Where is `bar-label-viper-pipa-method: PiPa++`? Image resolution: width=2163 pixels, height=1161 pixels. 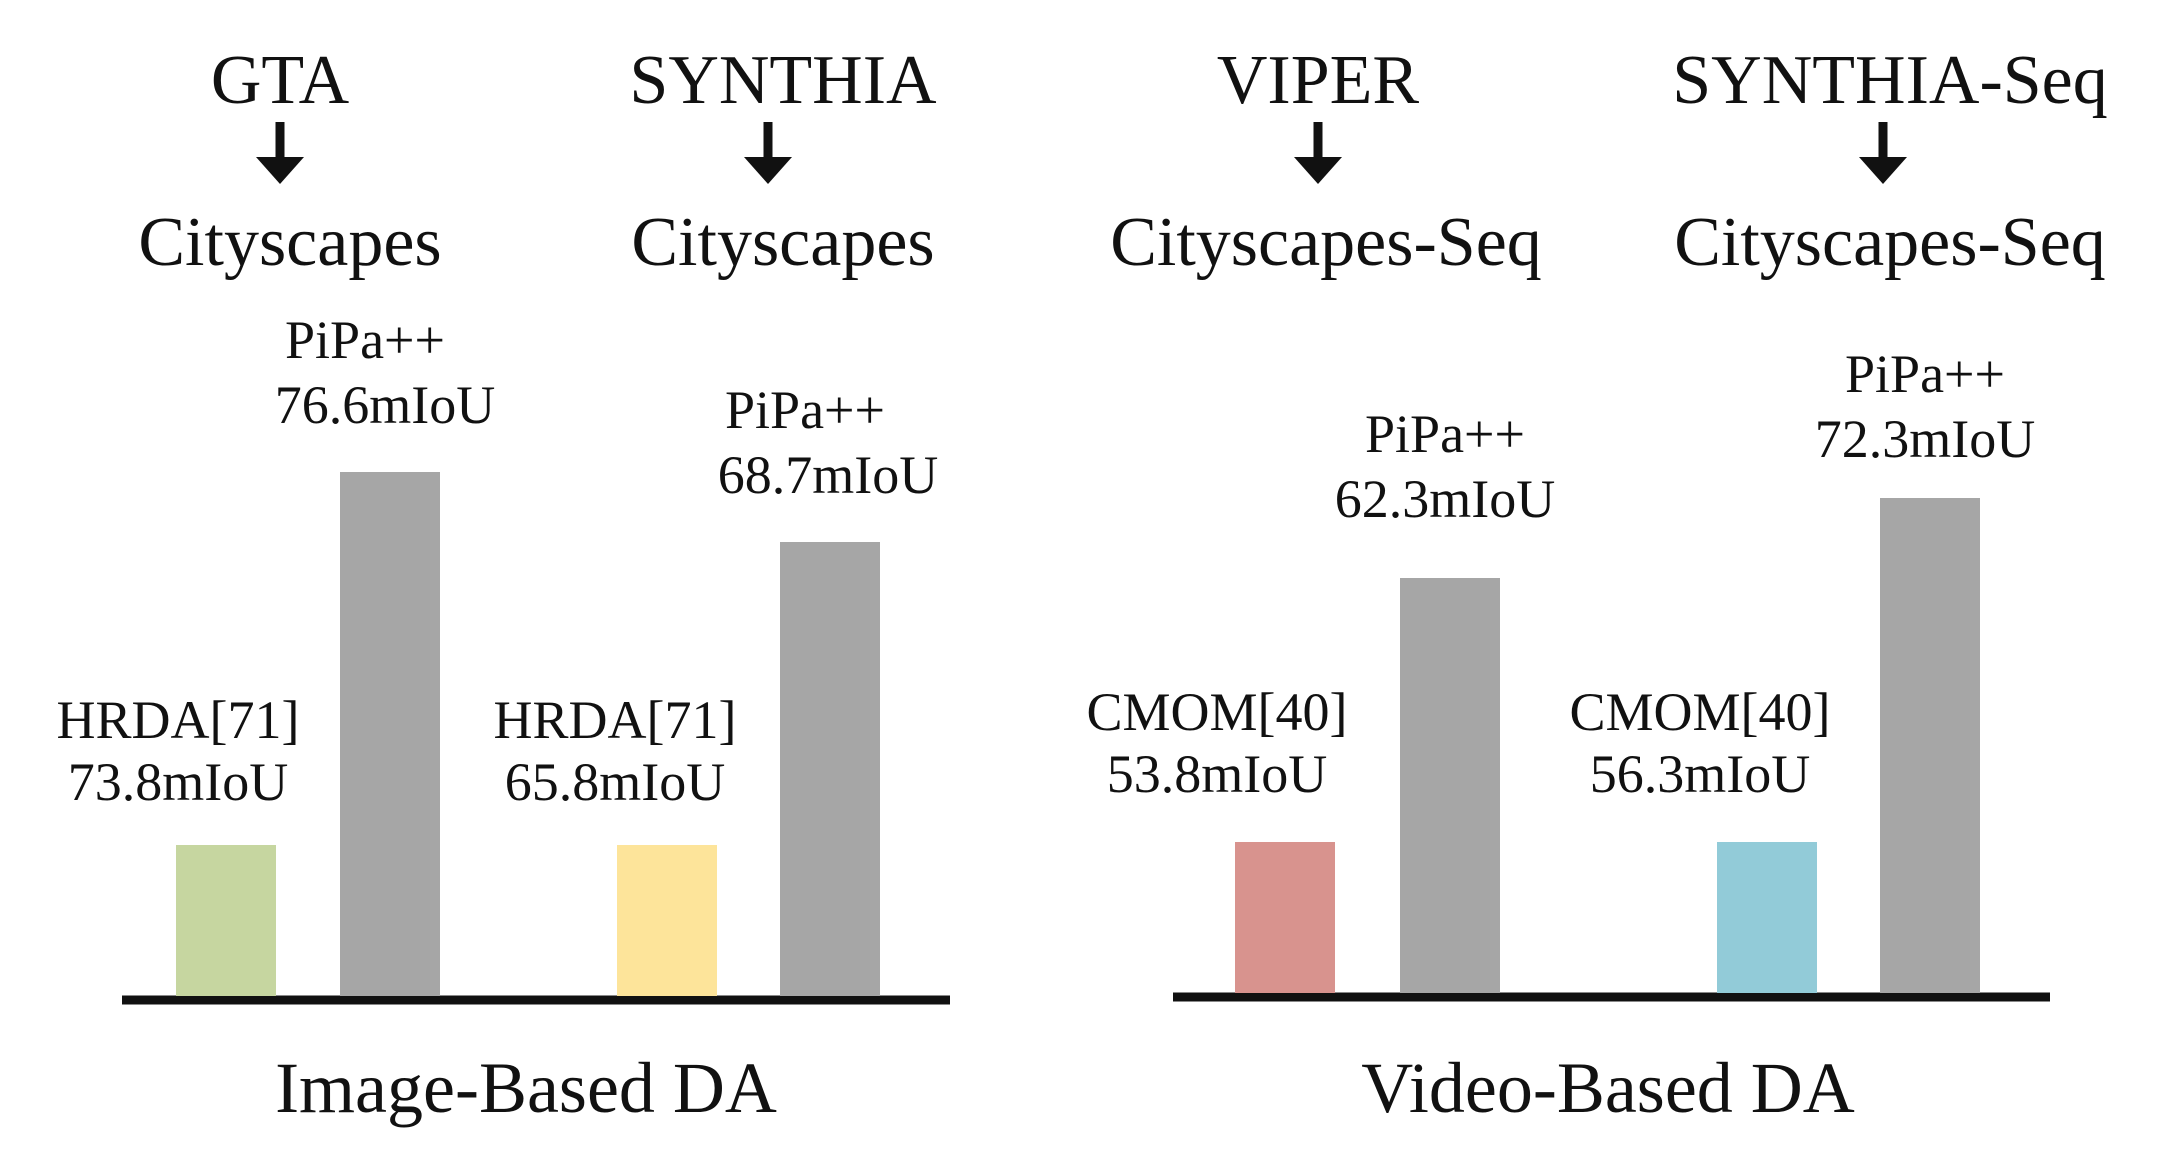
bar-label-viper-pipa-method: PiPa++ is located at coordinates (1445, 434).